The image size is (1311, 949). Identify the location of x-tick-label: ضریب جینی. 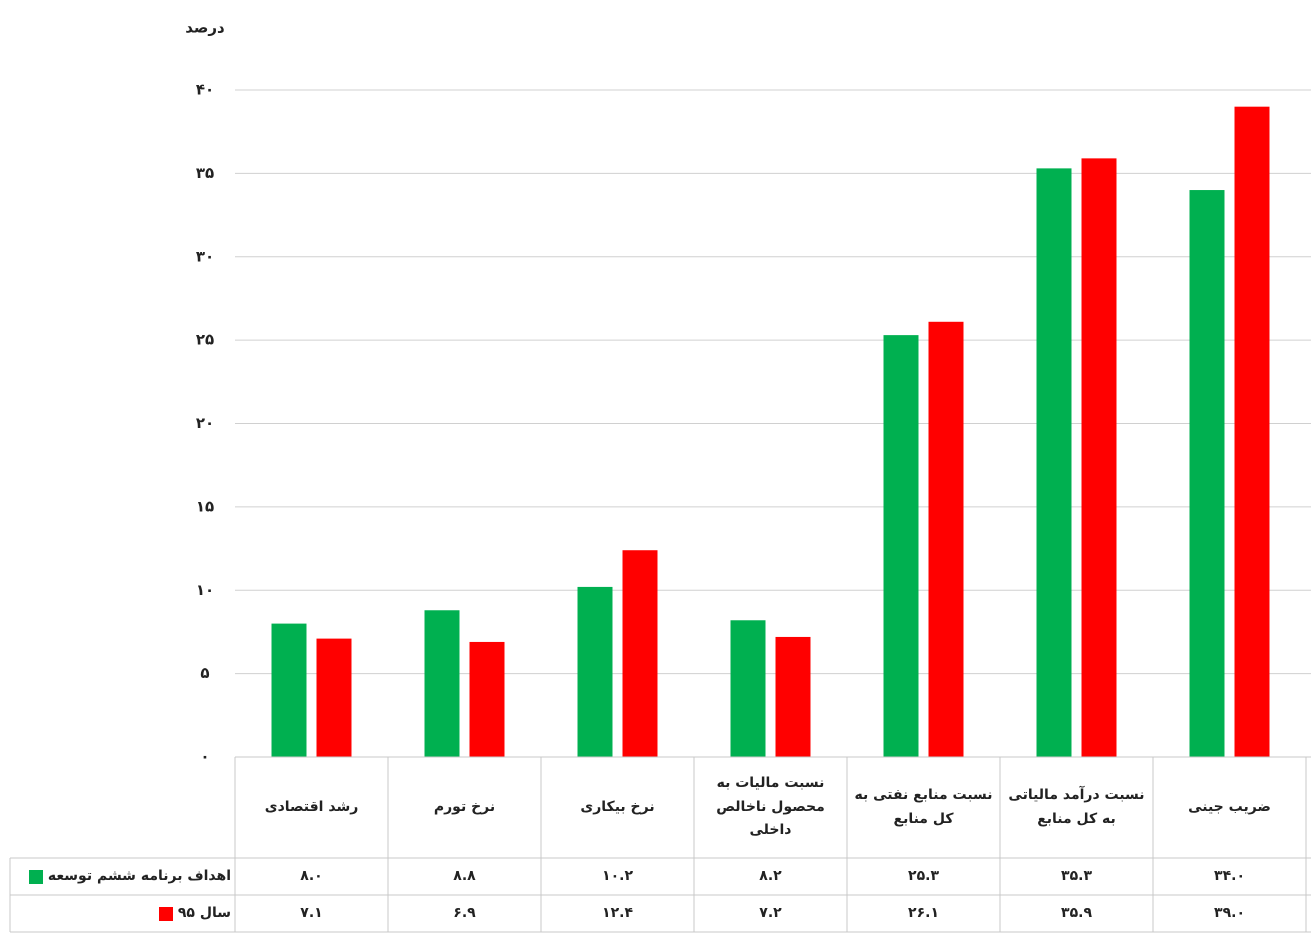
(1229, 806).